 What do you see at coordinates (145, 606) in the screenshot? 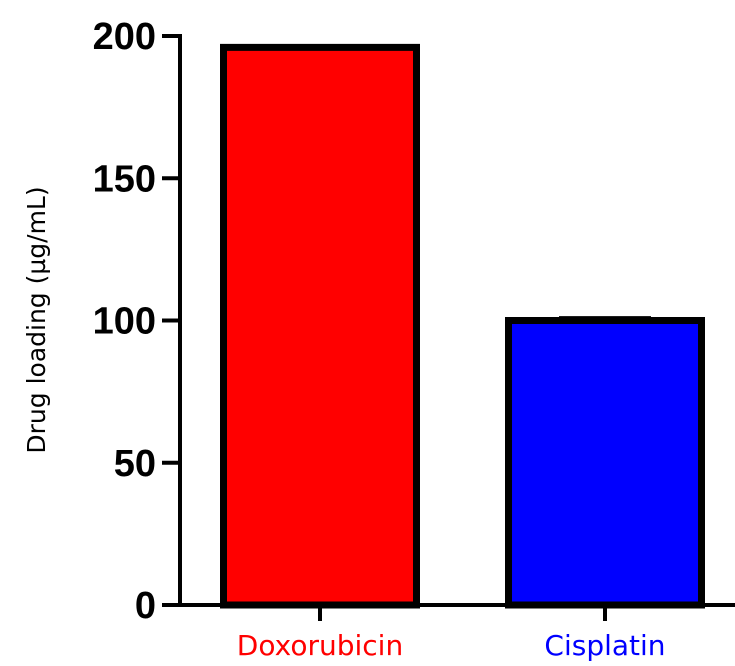
I see `y-tick-label-0: 0` at bounding box center [145, 606].